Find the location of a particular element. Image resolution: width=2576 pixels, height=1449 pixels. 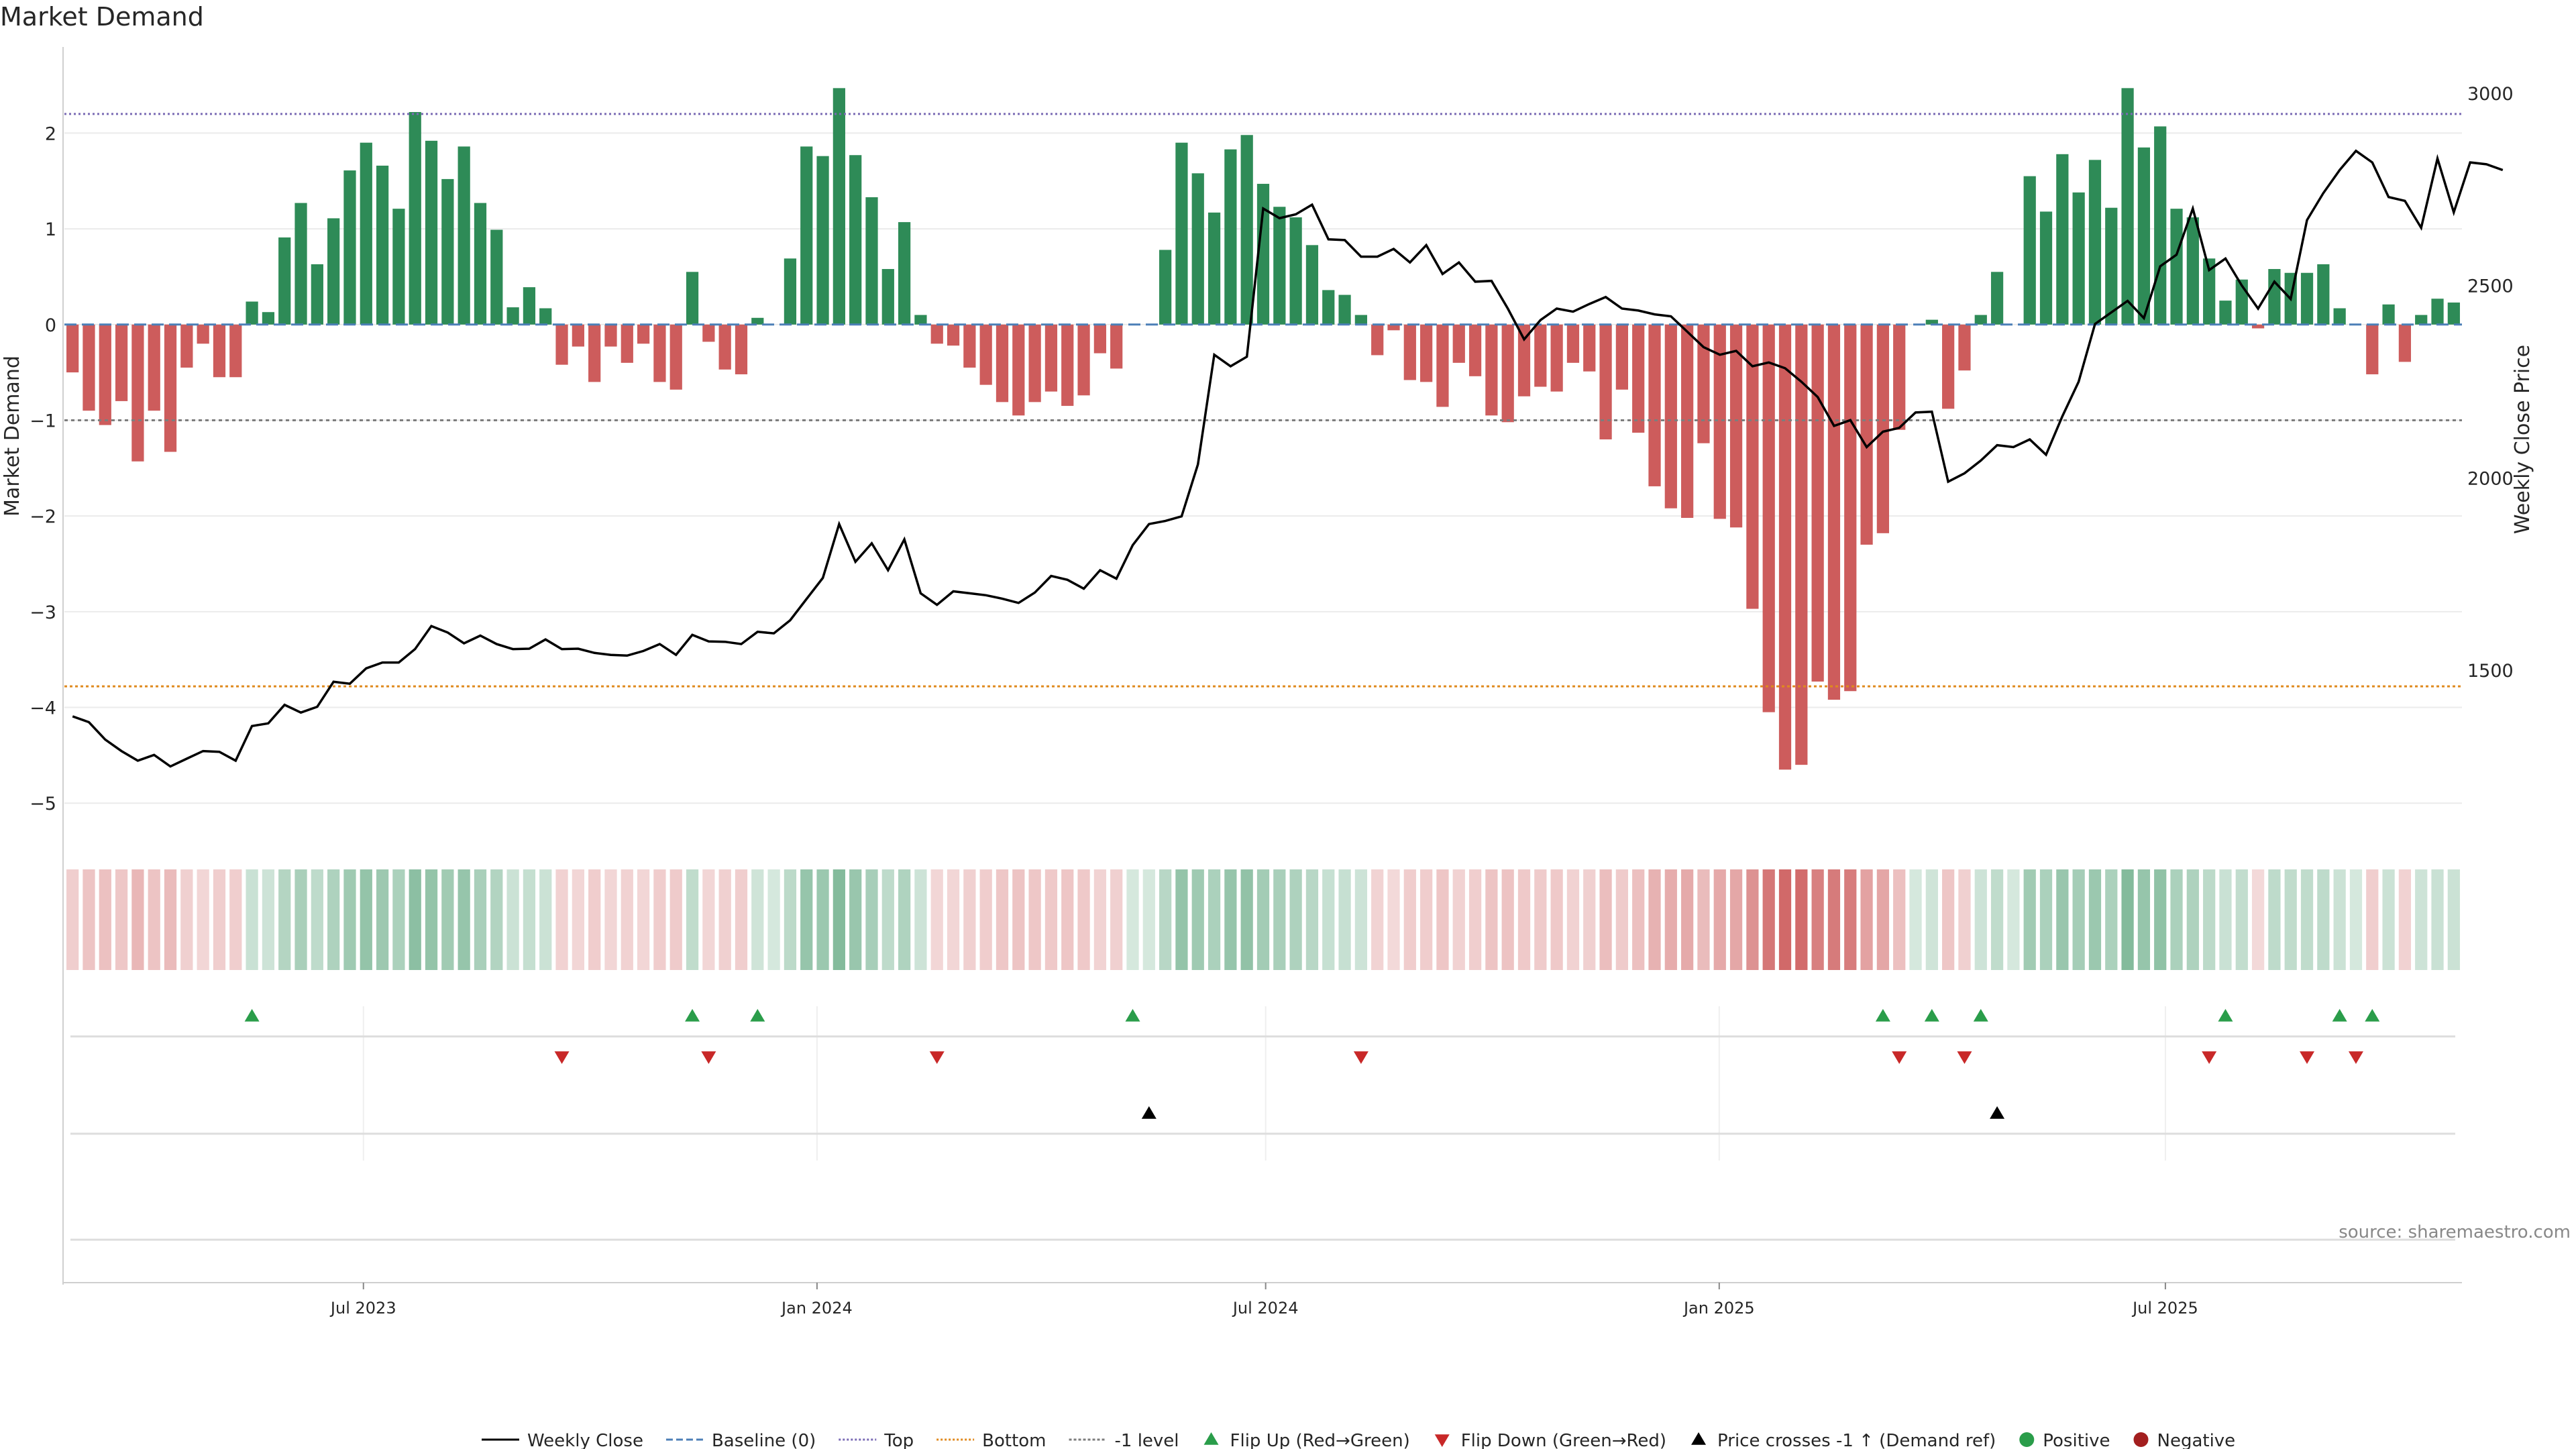

legend-item: Flip Up (Red→Green) is located at coordinates (1306, 1440).